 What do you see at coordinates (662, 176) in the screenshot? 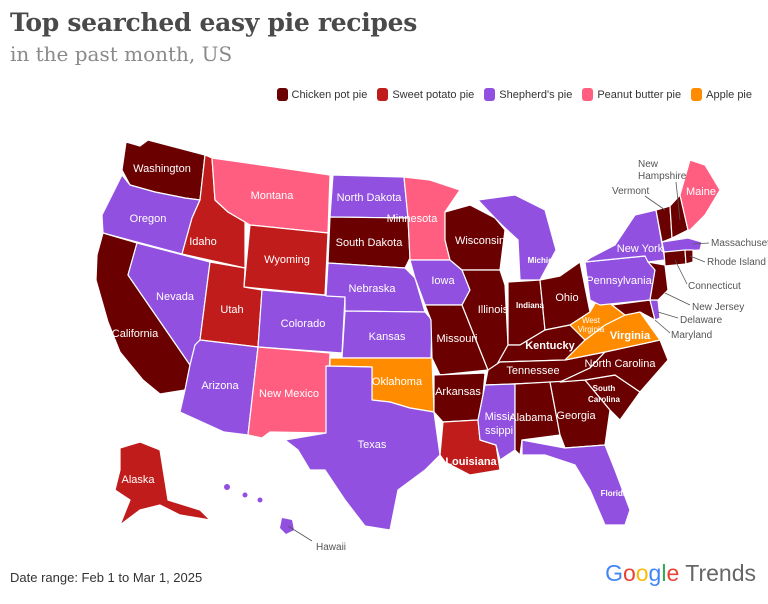
I see `label-new-hampshire-2: Hampshire` at bounding box center [662, 176].